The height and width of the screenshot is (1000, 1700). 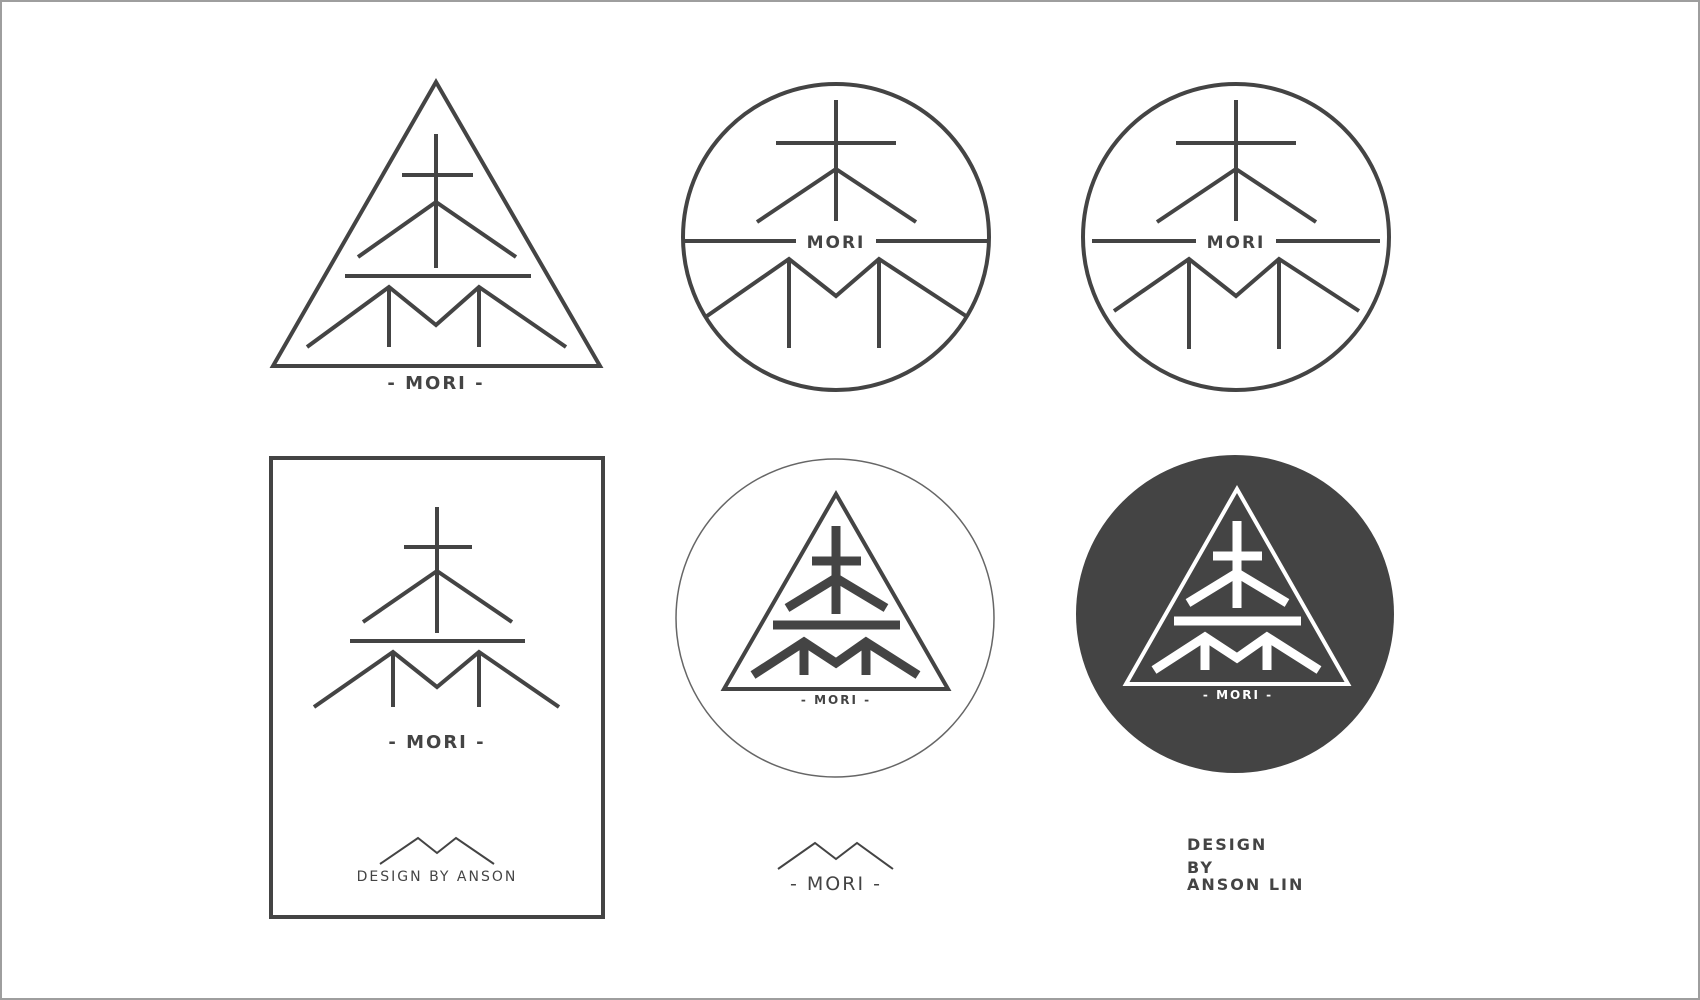 What do you see at coordinates (836, 700) in the screenshot?
I see `thin-circle-badge-label: - MORI -` at bounding box center [836, 700].